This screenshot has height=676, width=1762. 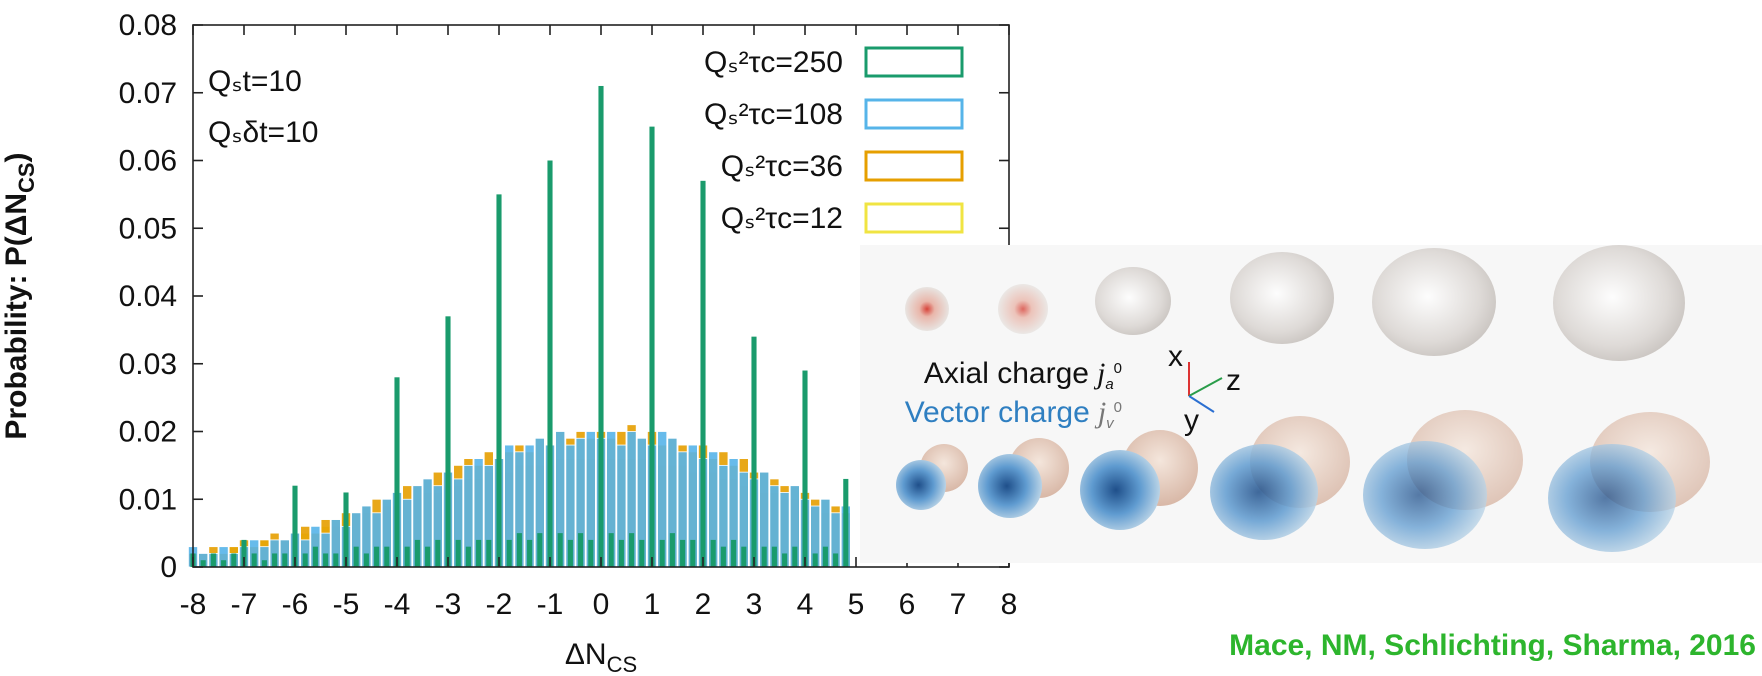 What do you see at coordinates (773, 114) in the screenshot?
I see `legend-label: Qₛ²τc=108` at bounding box center [773, 114].